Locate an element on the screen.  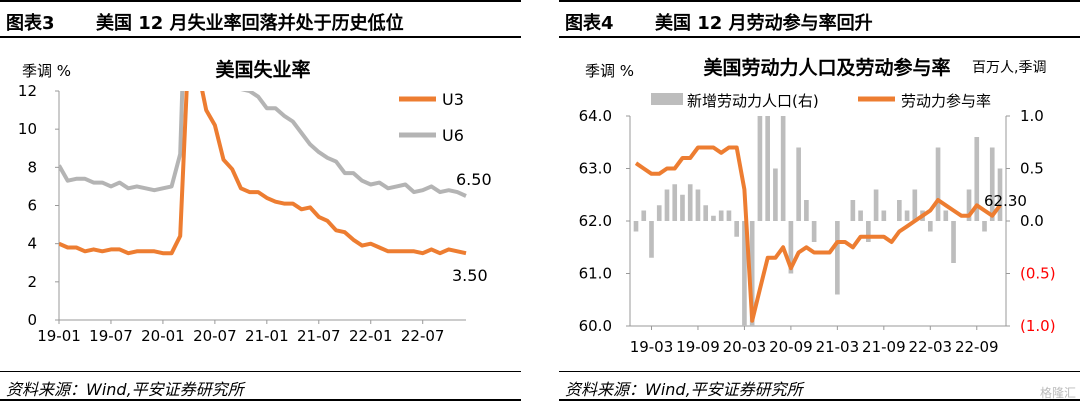
x-tick-label: 19-03 is located at coordinates (652, 347).